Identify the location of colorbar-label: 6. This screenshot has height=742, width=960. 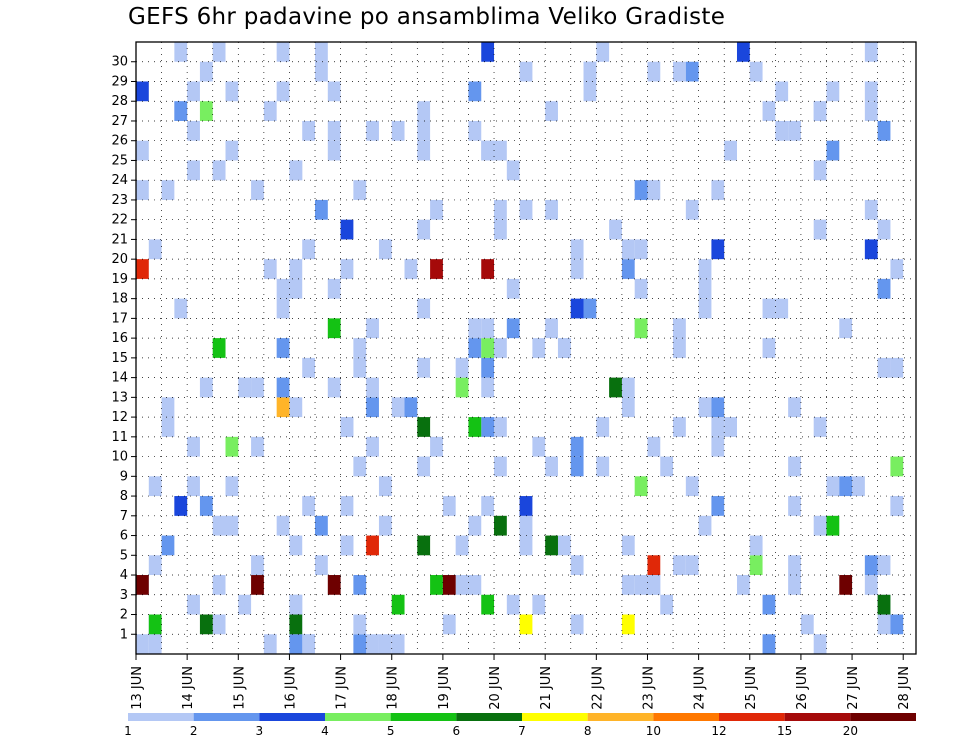
(457, 731).